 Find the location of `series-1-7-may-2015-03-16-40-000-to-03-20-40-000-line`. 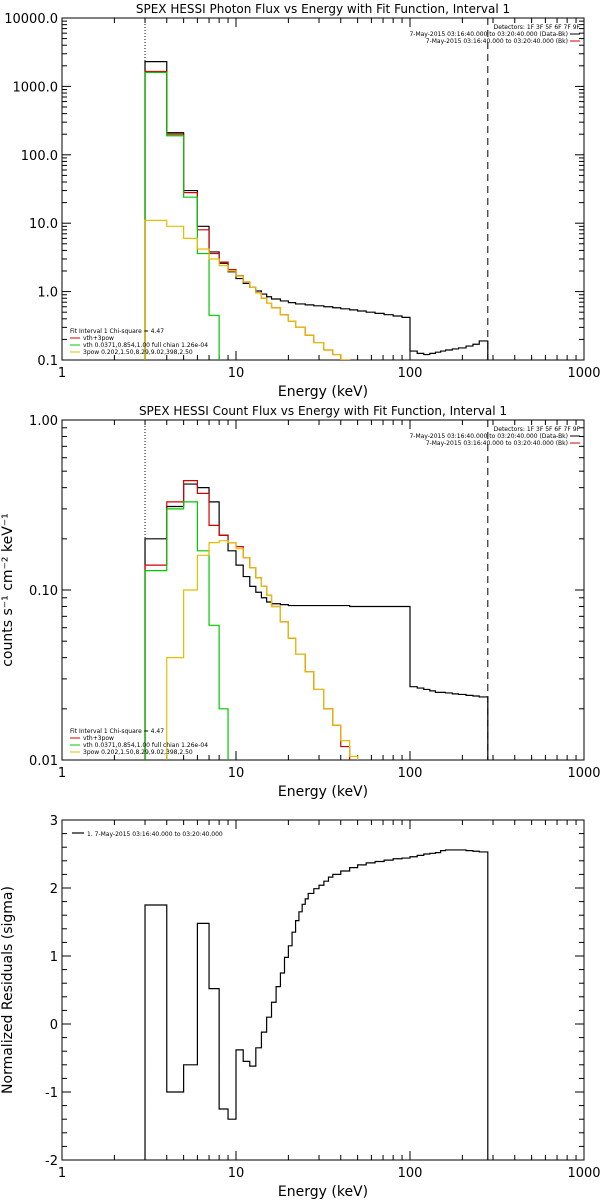

series-1-7-may-2015-03-16-40-000-to-03-20-40-000-line is located at coordinates (316, 1004).